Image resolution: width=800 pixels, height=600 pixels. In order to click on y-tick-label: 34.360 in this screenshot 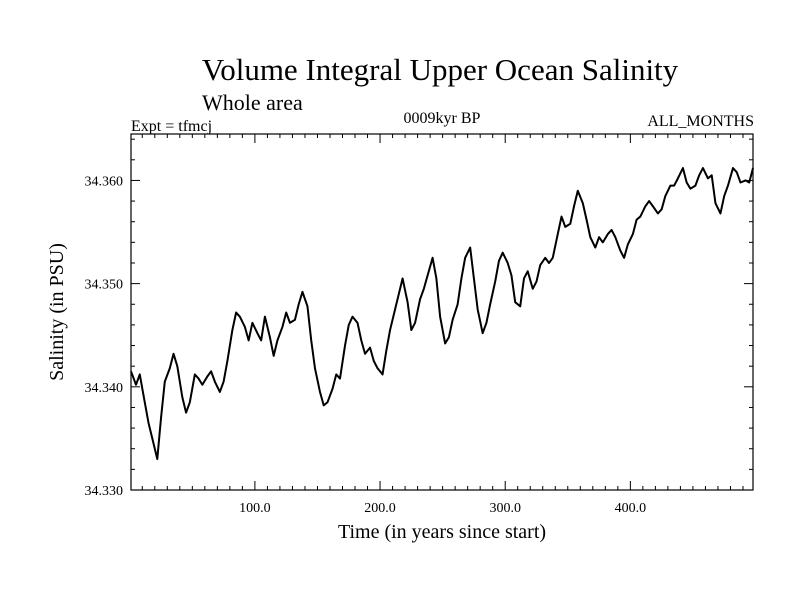, I will do `click(104, 181)`.